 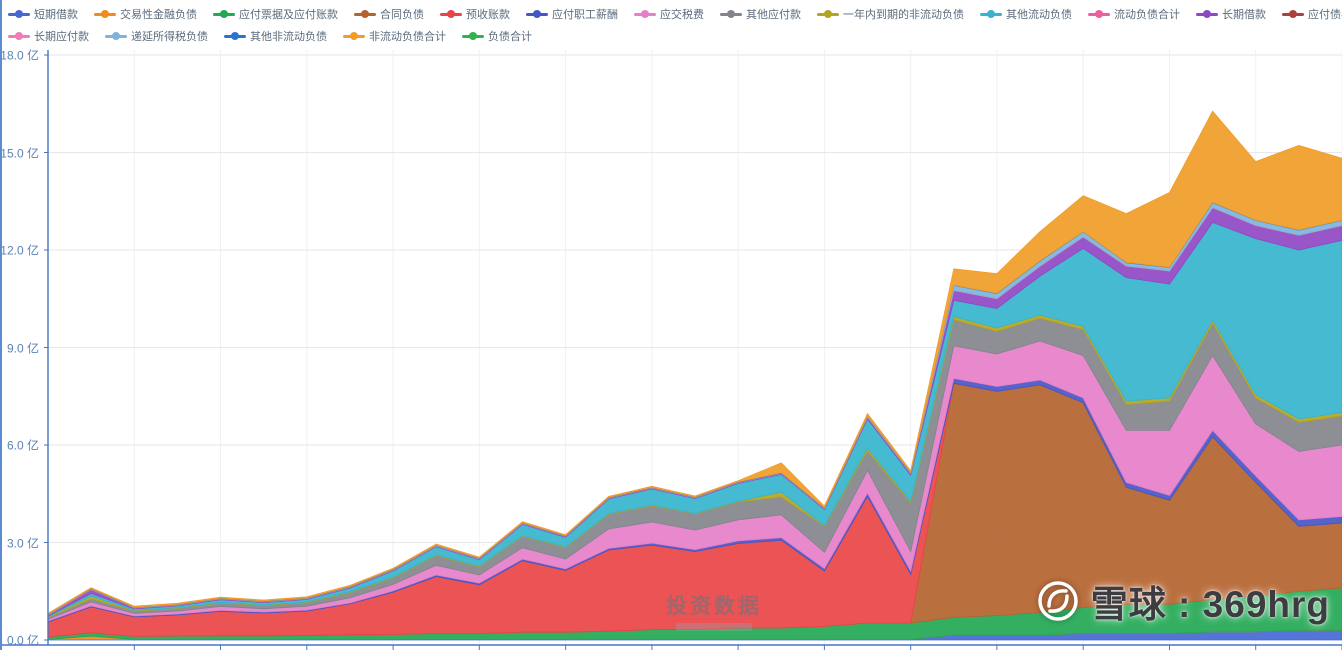 What do you see at coordinates (773, 15) in the screenshot?
I see `legend-label: 其他应付款` at bounding box center [773, 15].